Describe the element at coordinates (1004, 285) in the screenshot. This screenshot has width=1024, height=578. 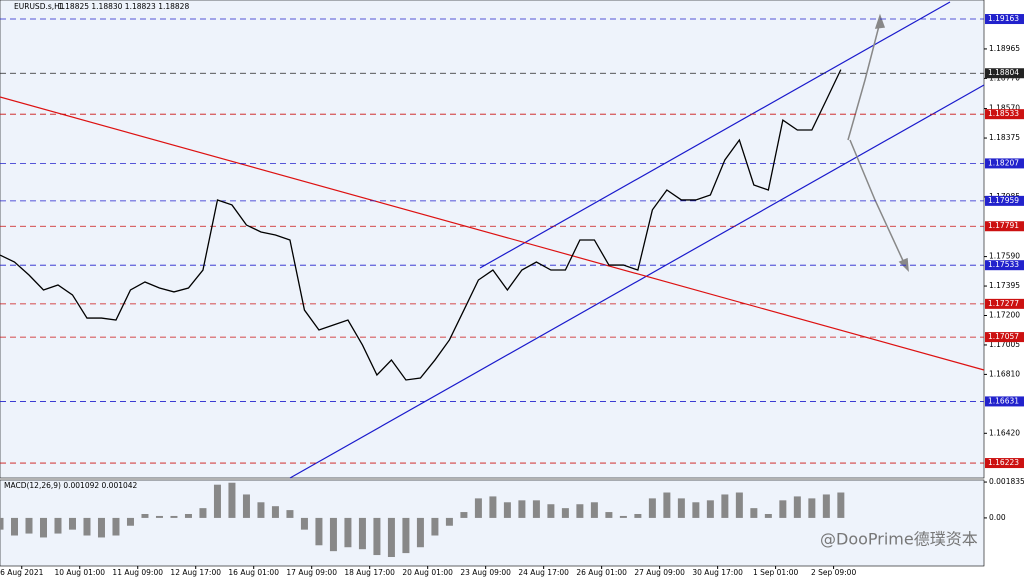
I see `y-tick-label: 1.17395` at that location.